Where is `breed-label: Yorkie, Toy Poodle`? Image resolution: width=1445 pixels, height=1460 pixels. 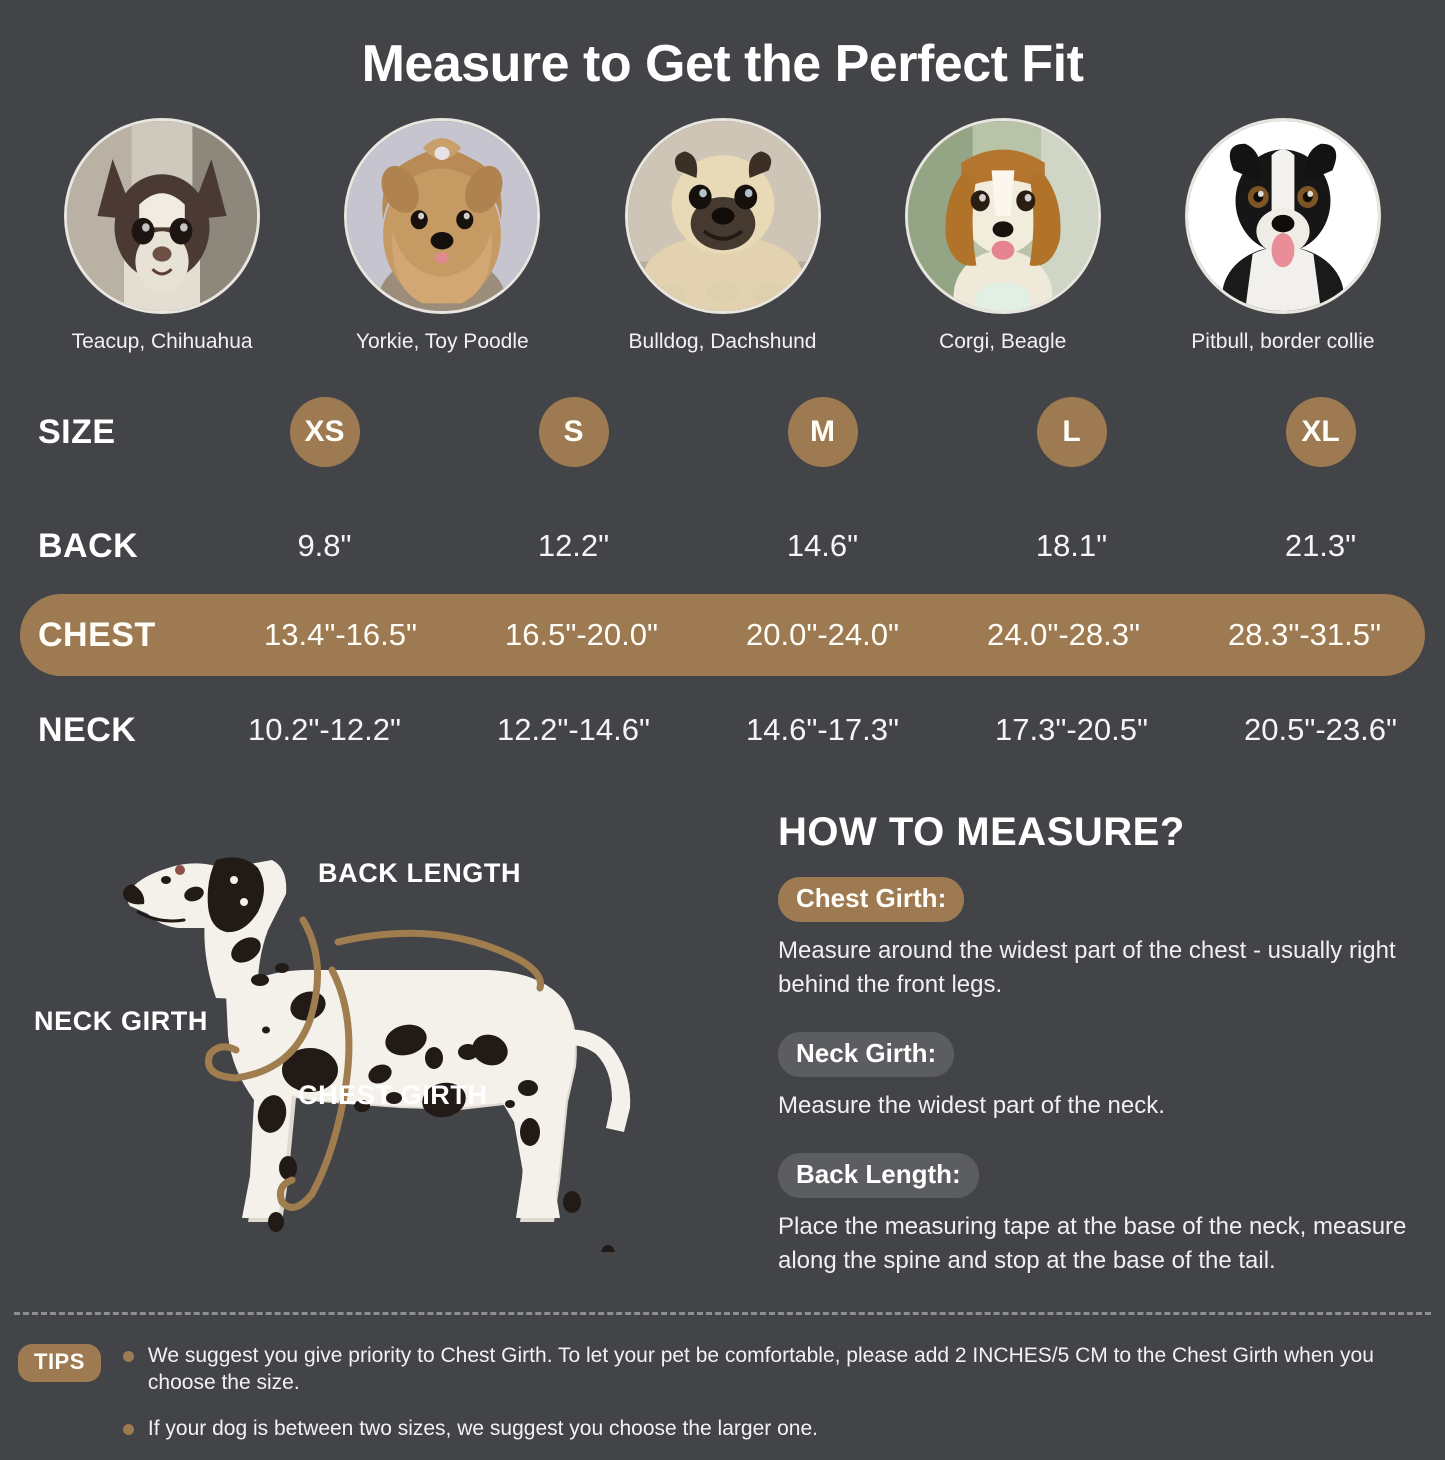 breed-label: Yorkie, Toy Poodle is located at coordinates (442, 341).